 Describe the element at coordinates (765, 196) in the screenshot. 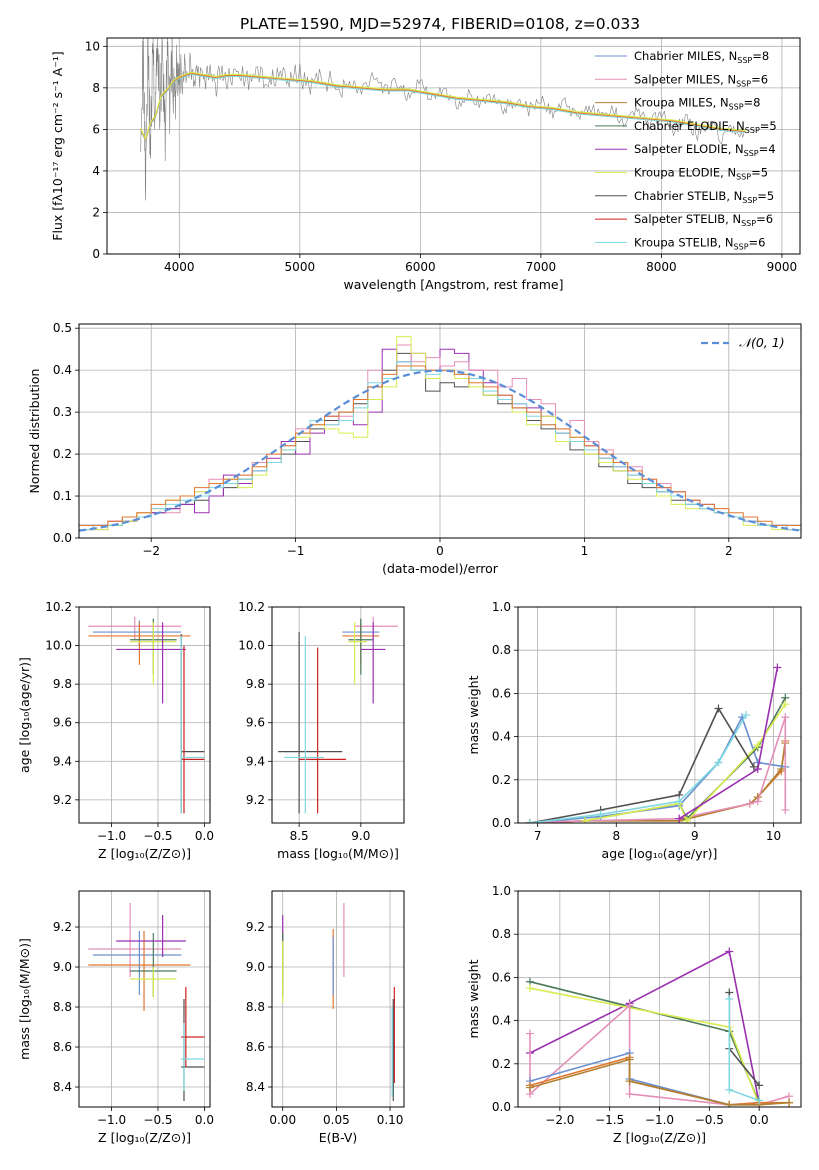

I see `legend-count: =5` at that location.